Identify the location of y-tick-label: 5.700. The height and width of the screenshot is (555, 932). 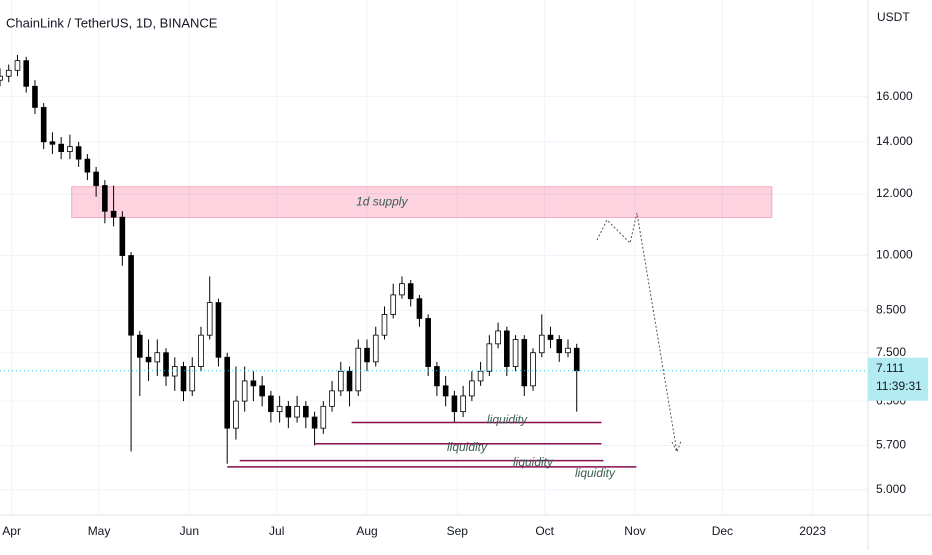
(891, 445).